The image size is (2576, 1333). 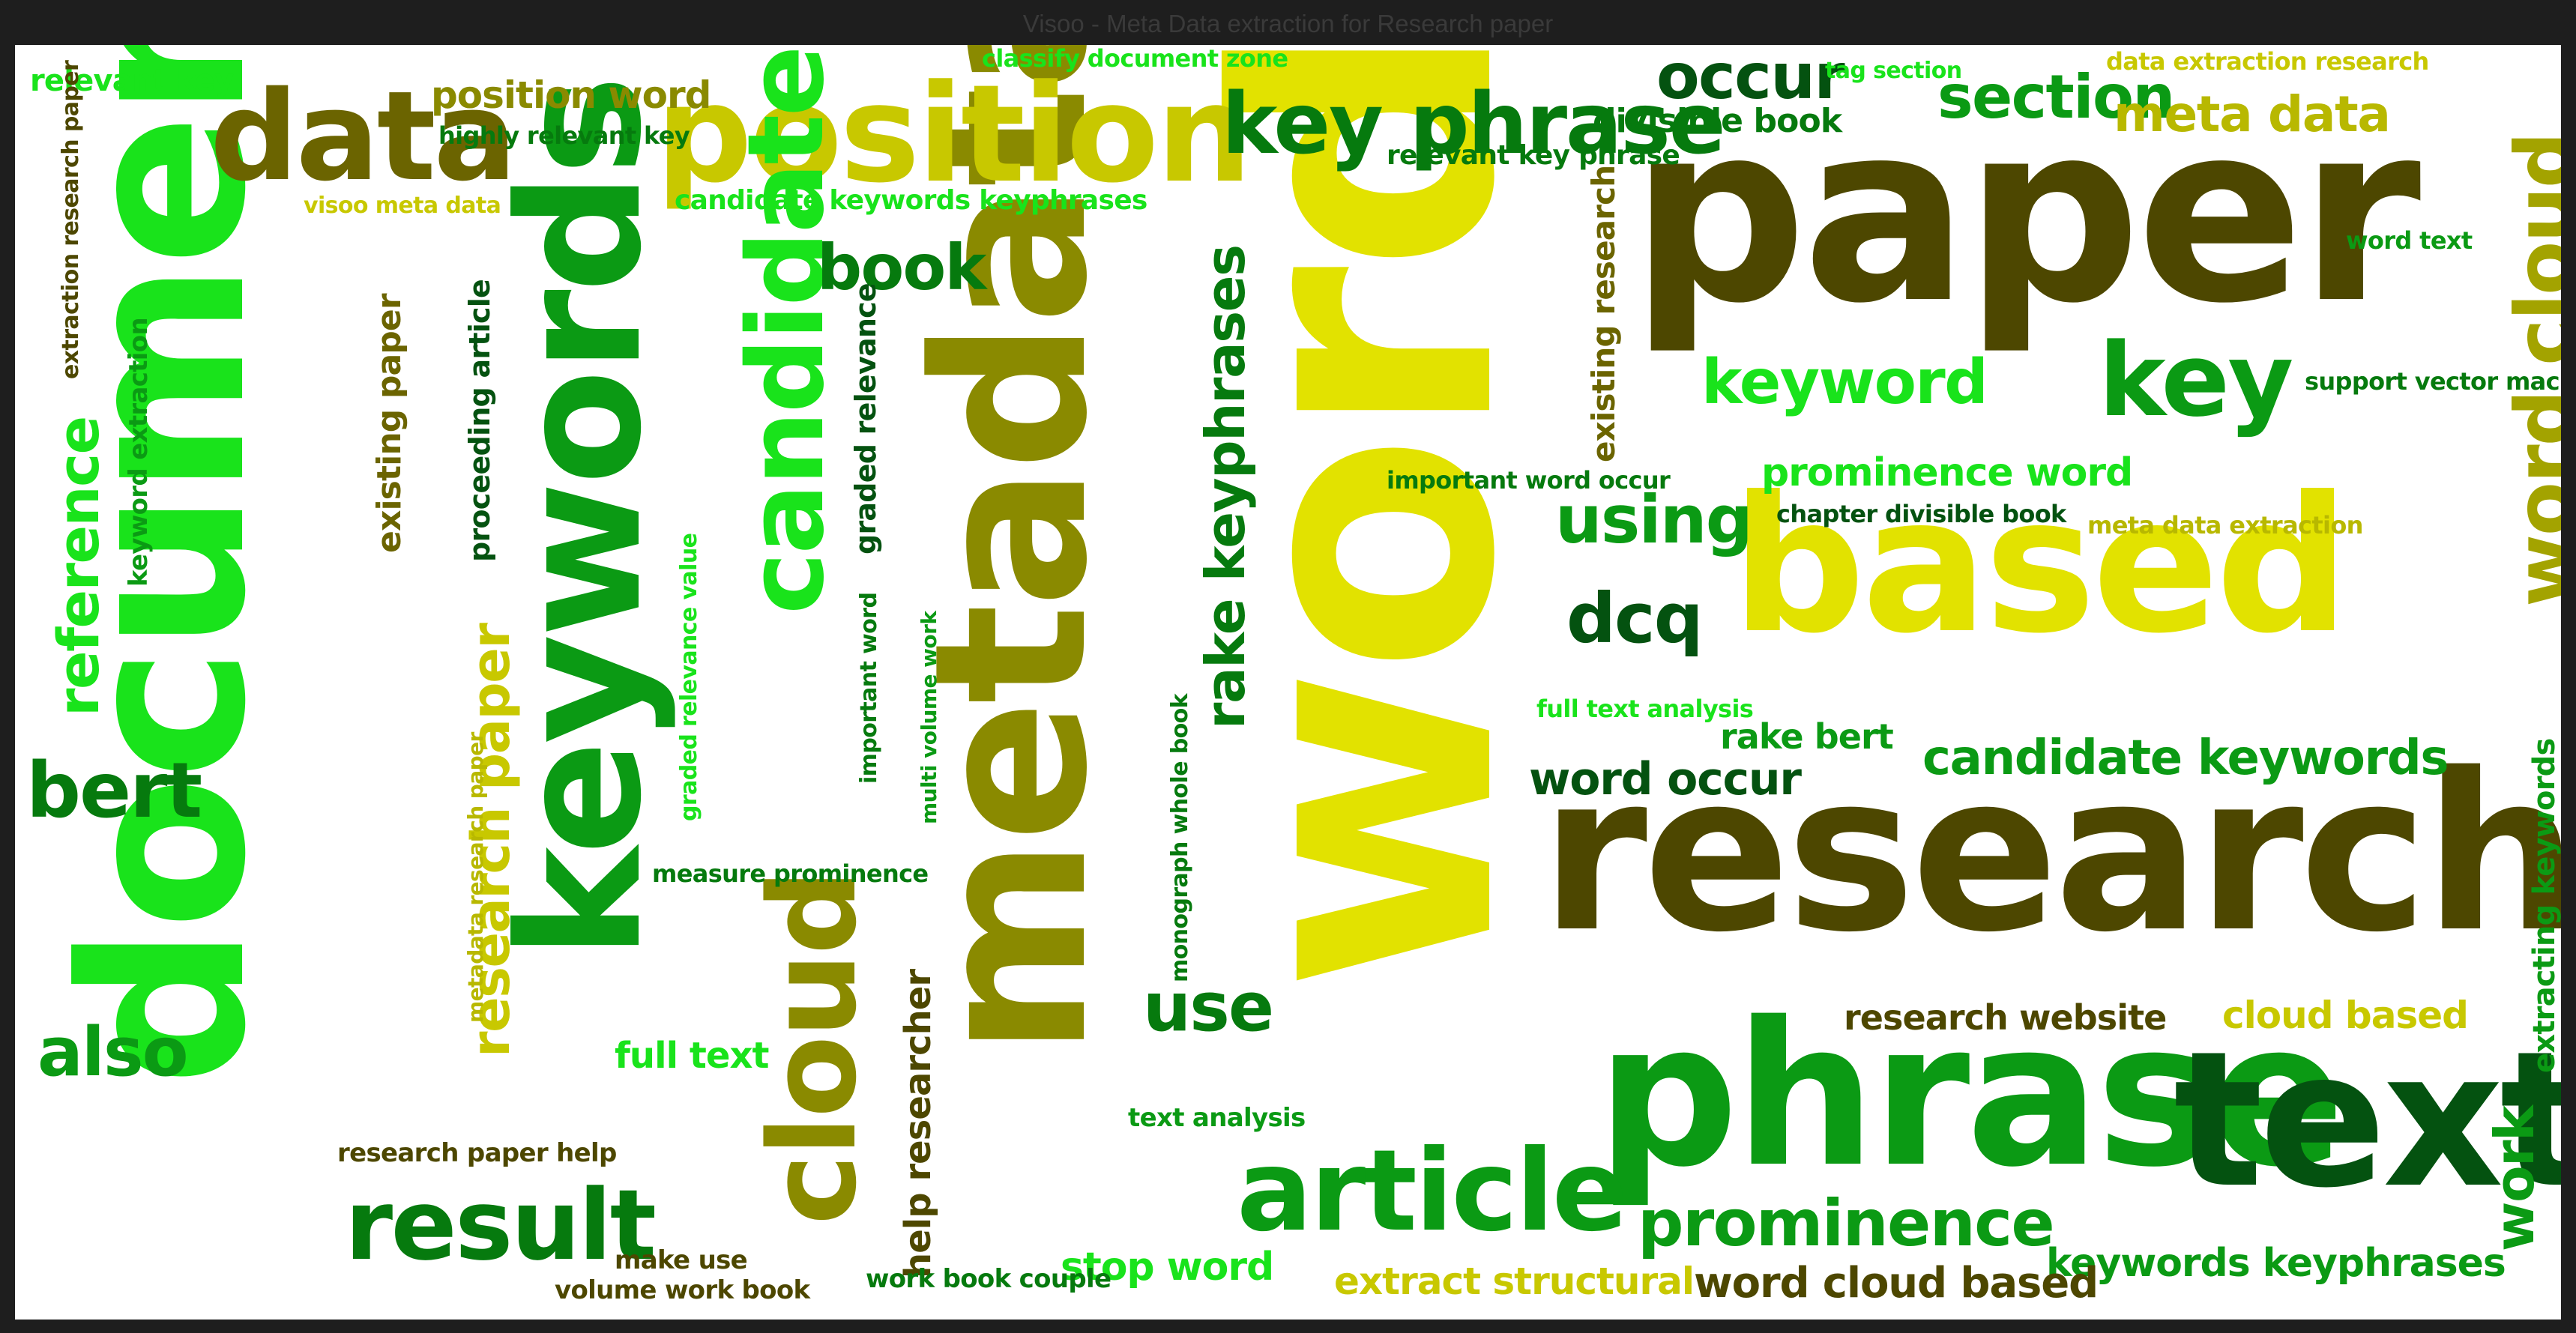 I want to click on word-cloud-term: full text analysis, so click(x=1645, y=709).